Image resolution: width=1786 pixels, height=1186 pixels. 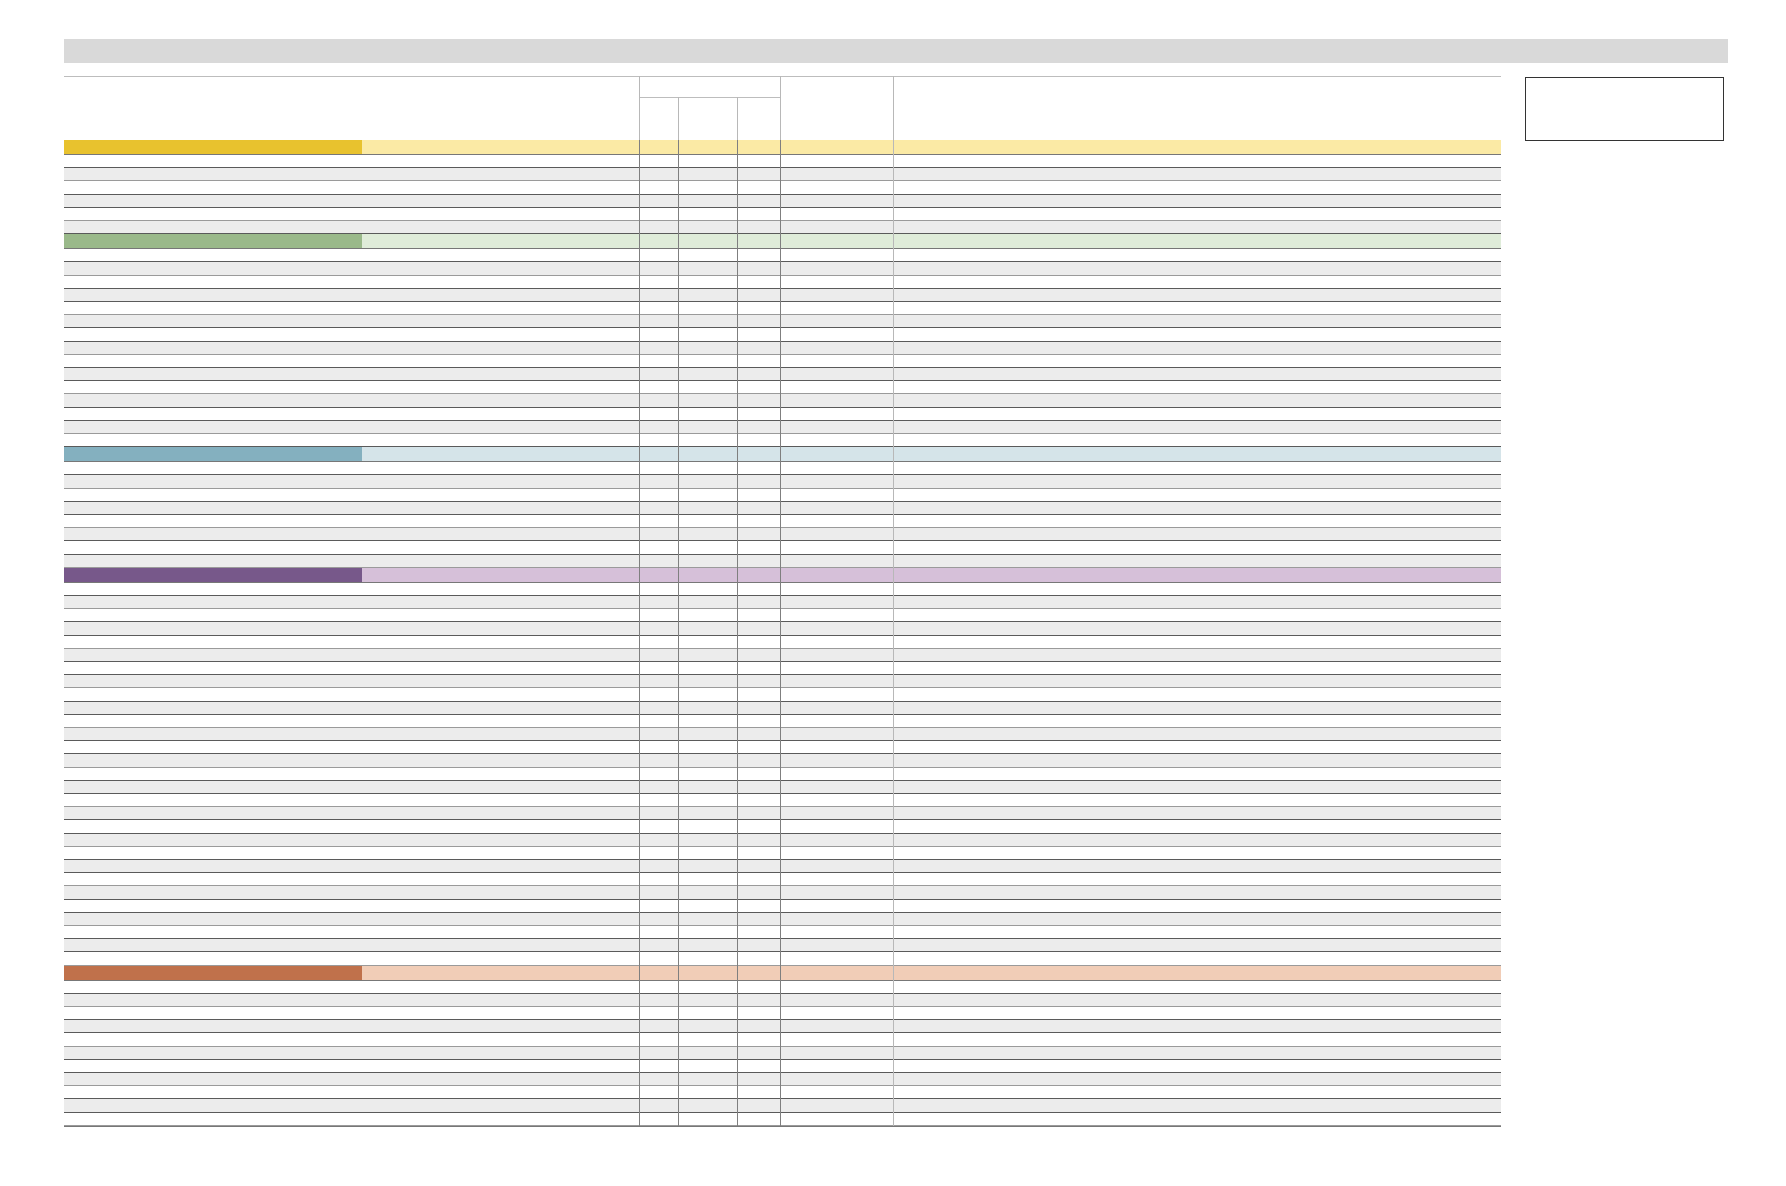 I want to click on header-col-divider, so click(x=780, y=108).